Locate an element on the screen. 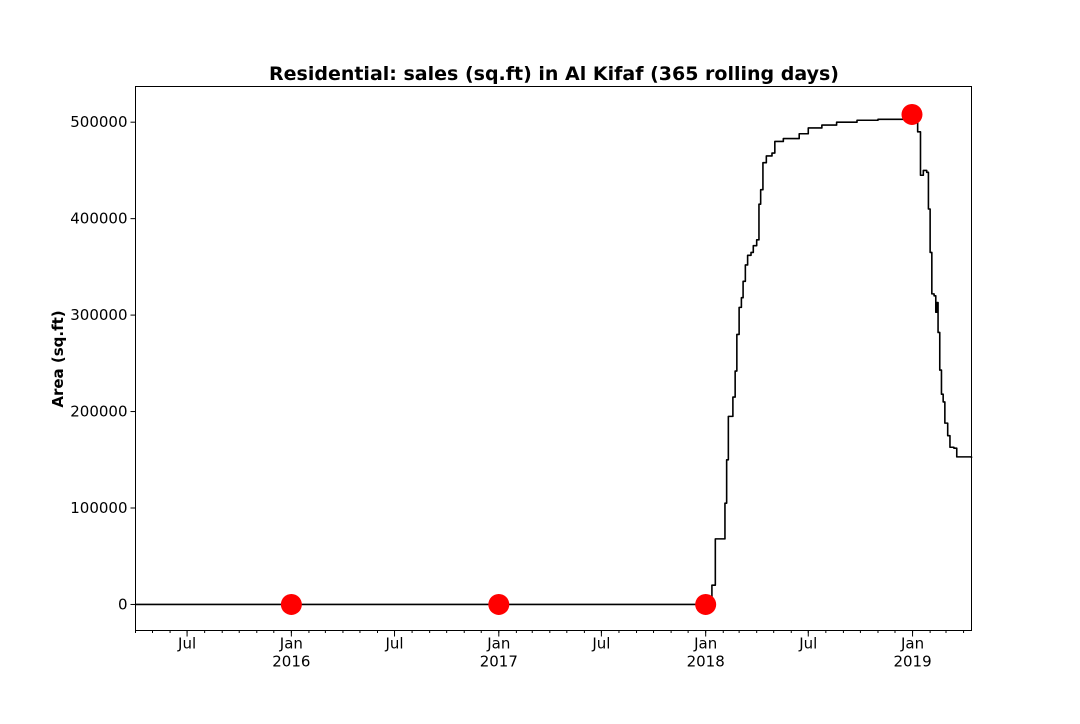 This screenshot has height=724, width=1080. y-tick-label: 200000 is located at coordinates (98, 412).